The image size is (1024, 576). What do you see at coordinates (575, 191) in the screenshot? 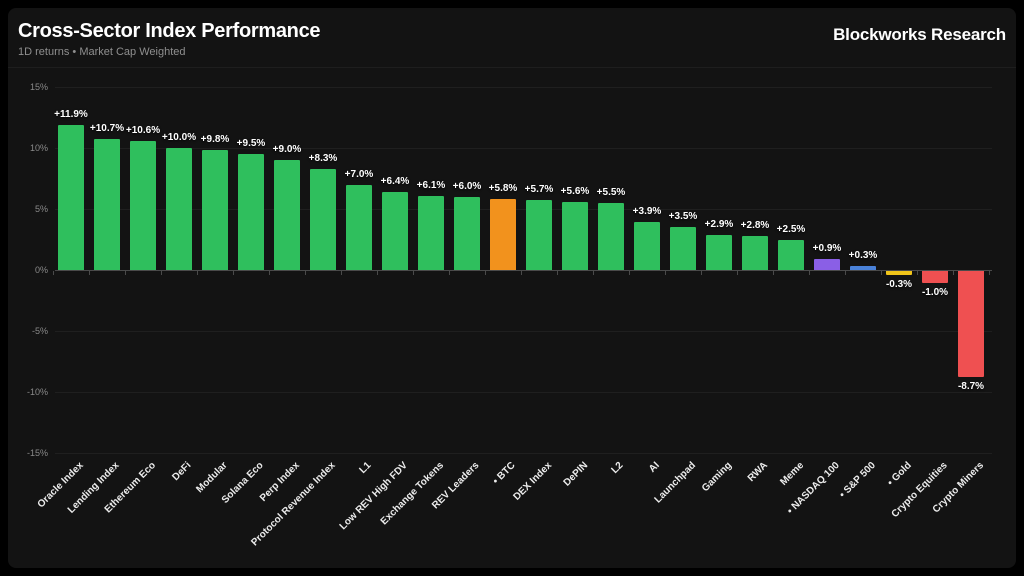
I see `bar-value-label: +5.6%` at bounding box center [575, 191].